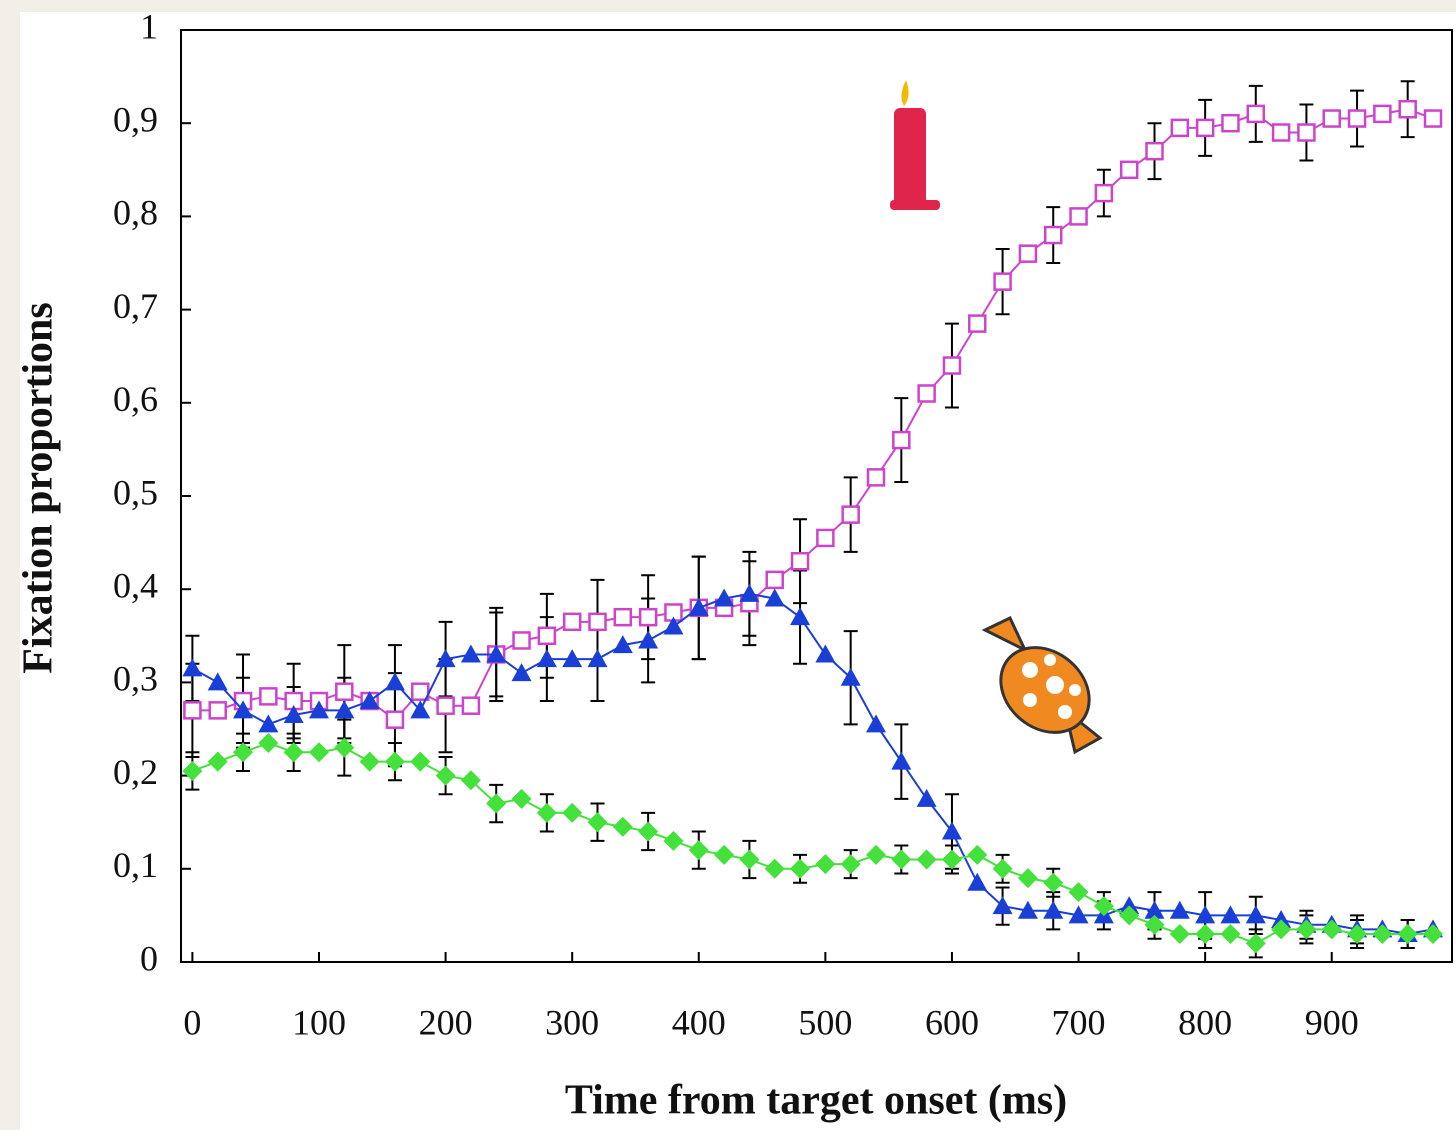 Image resolution: width=1456 pixels, height=1130 pixels. What do you see at coordinates (816, 1101) in the screenshot?
I see `x-axis-label: Time from target onset (ms)` at bounding box center [816, 1101].